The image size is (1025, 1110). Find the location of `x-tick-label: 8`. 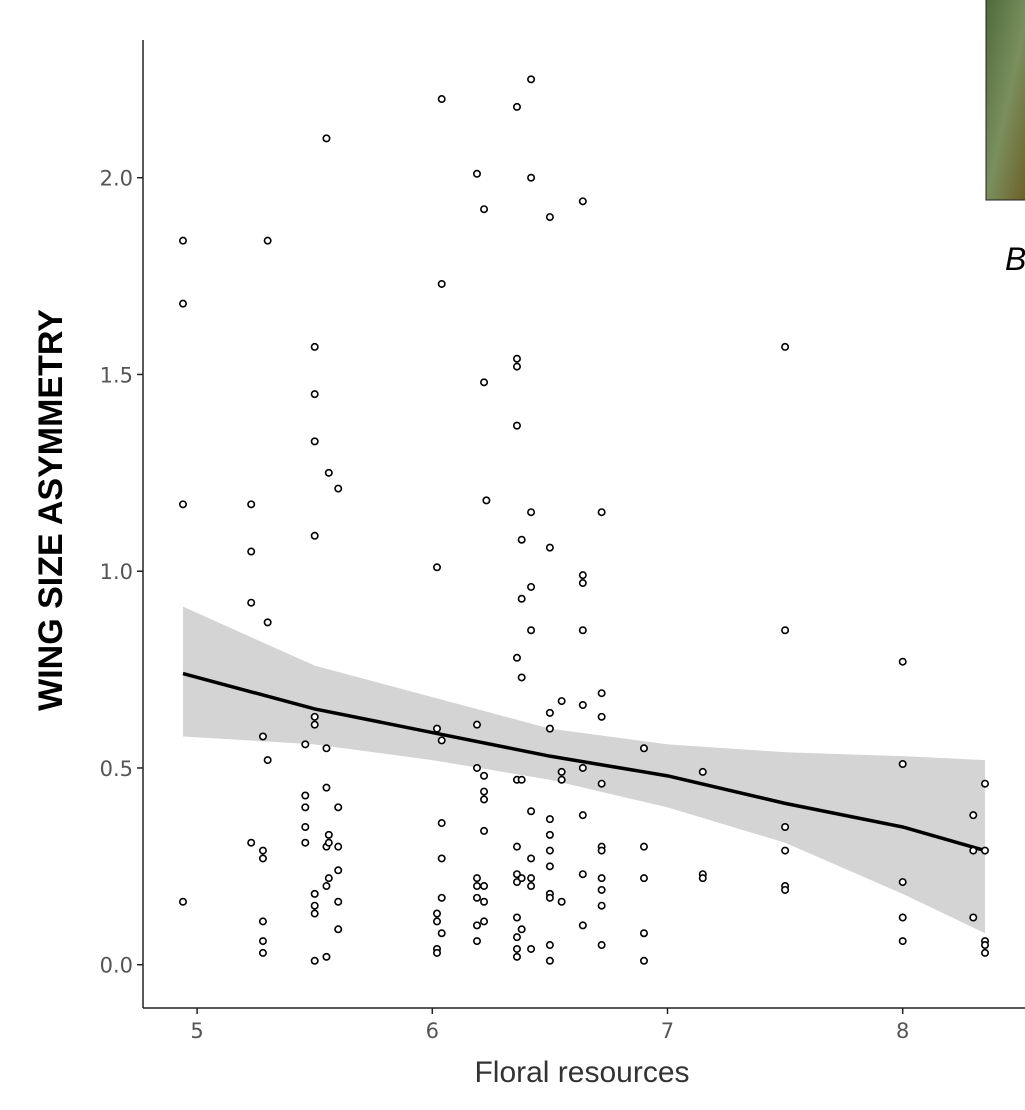

x-tick-label: 8 is located at coordinates (902, 1031).